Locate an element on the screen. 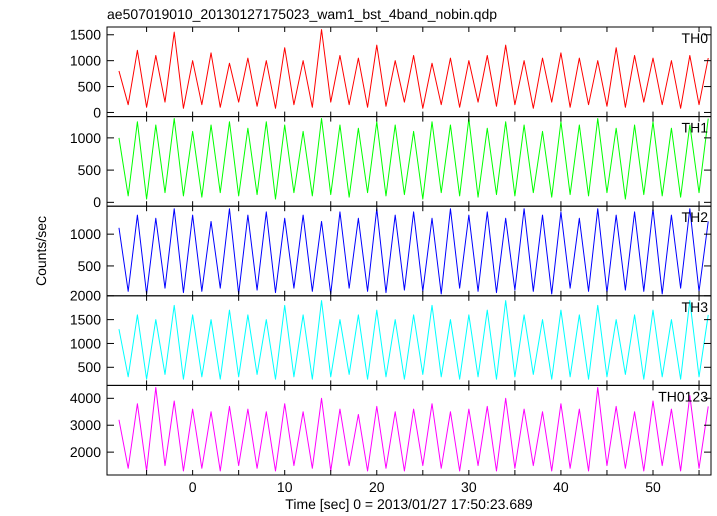  x-tick-label: 50 is located at coordinates (653, 487).